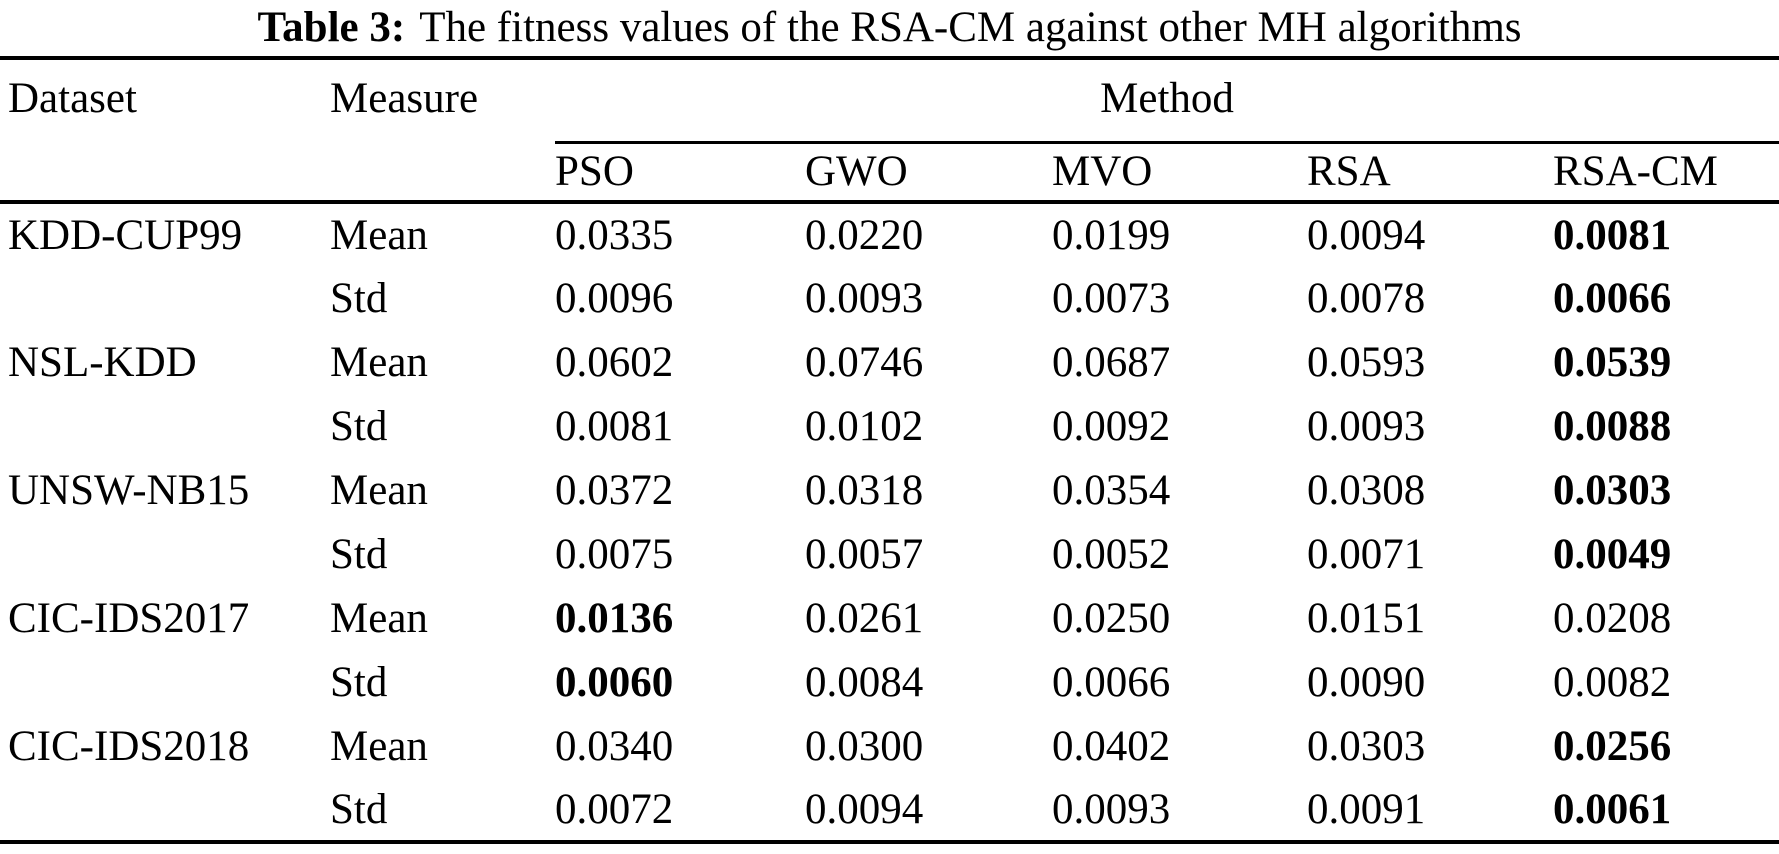 This screenshot has height=854, width=1779. I want to click on cell-value: 0.0250, so click(1111, 618).